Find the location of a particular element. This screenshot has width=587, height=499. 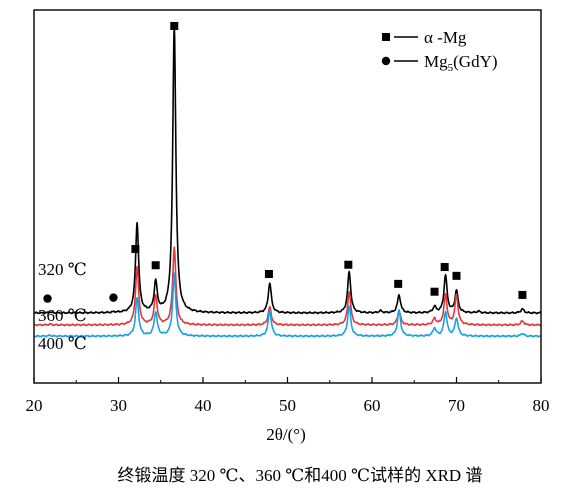

figure-caption: 终锻温度 320 ℃、360 ℃和400 ℃试样的 XRD 谱 is located at coordinates (300, 475).